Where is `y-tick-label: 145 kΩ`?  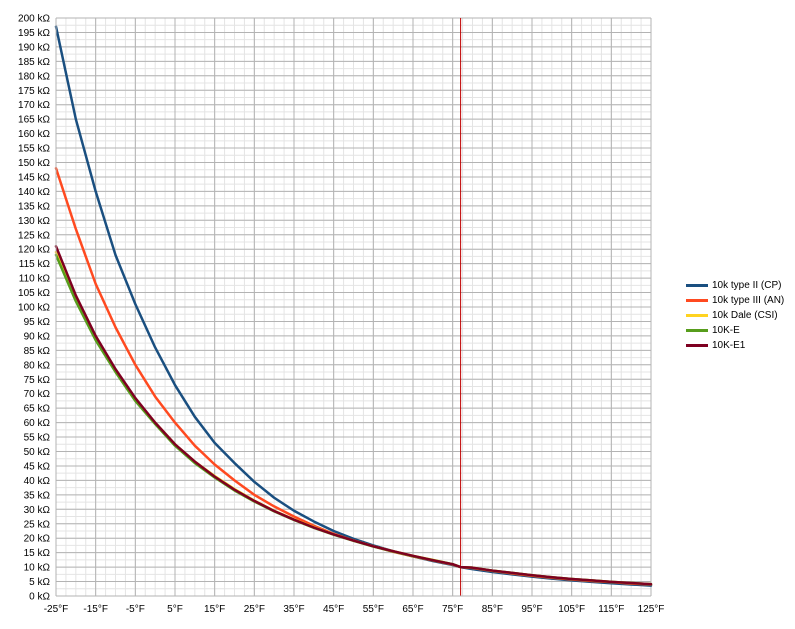
y-tick-label: 145 kΩ is located at coordinates (34, 177).